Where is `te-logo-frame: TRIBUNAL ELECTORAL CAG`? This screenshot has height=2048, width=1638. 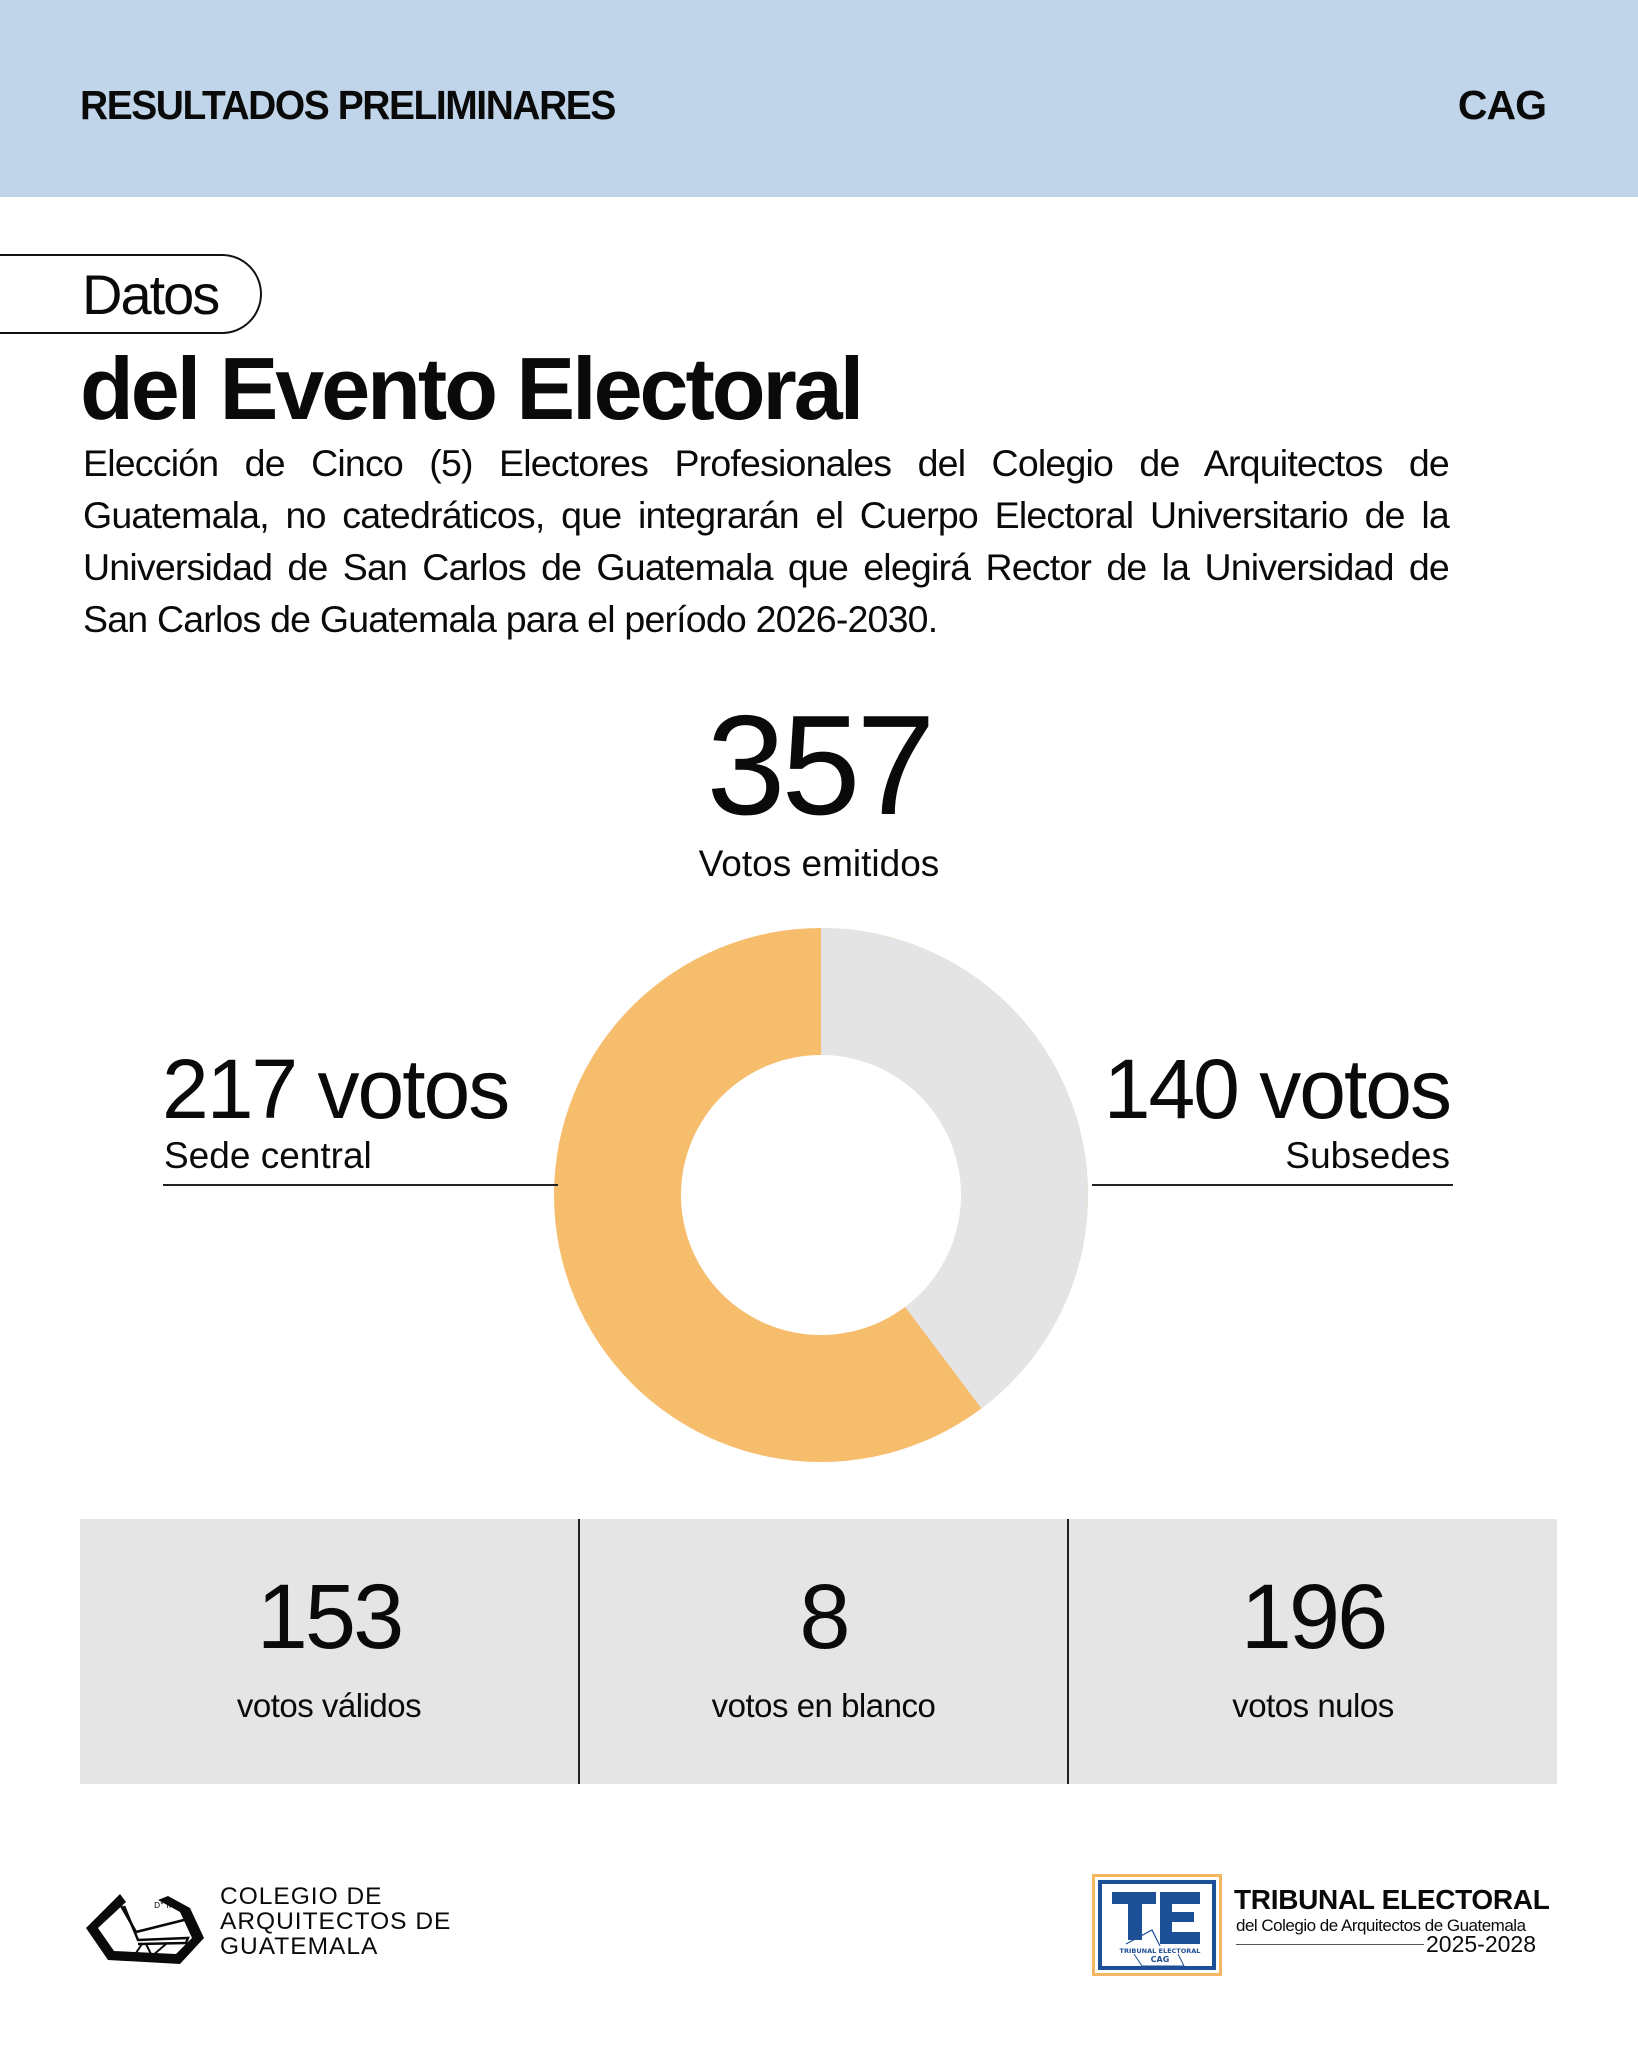
te-logo-frame: TRIBUNAL ELECTORAL CAG is located at coordinates (1157, 1925).